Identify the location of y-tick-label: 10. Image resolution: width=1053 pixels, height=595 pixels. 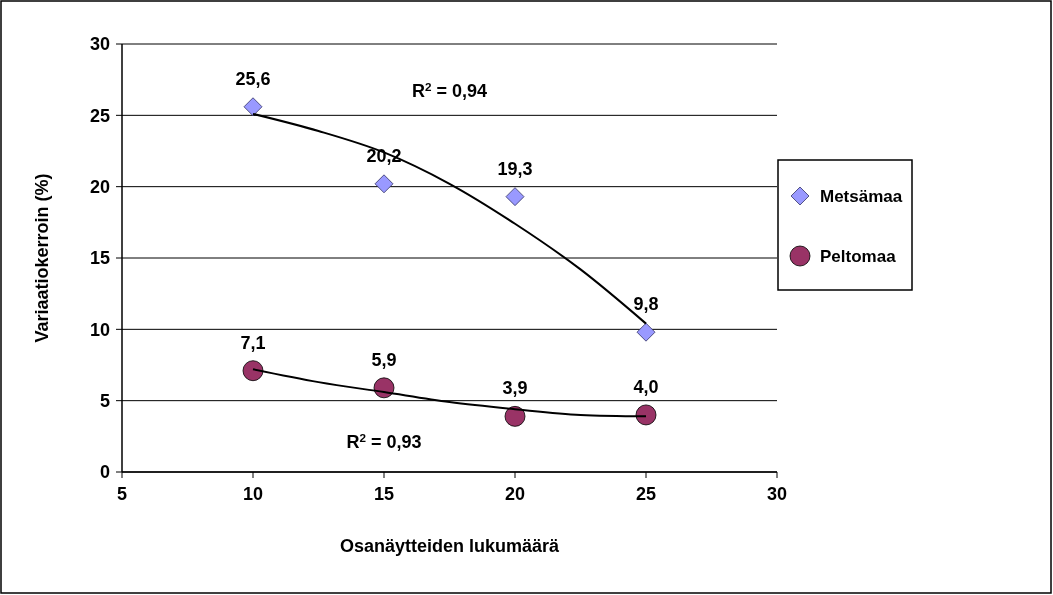
(99, 329).